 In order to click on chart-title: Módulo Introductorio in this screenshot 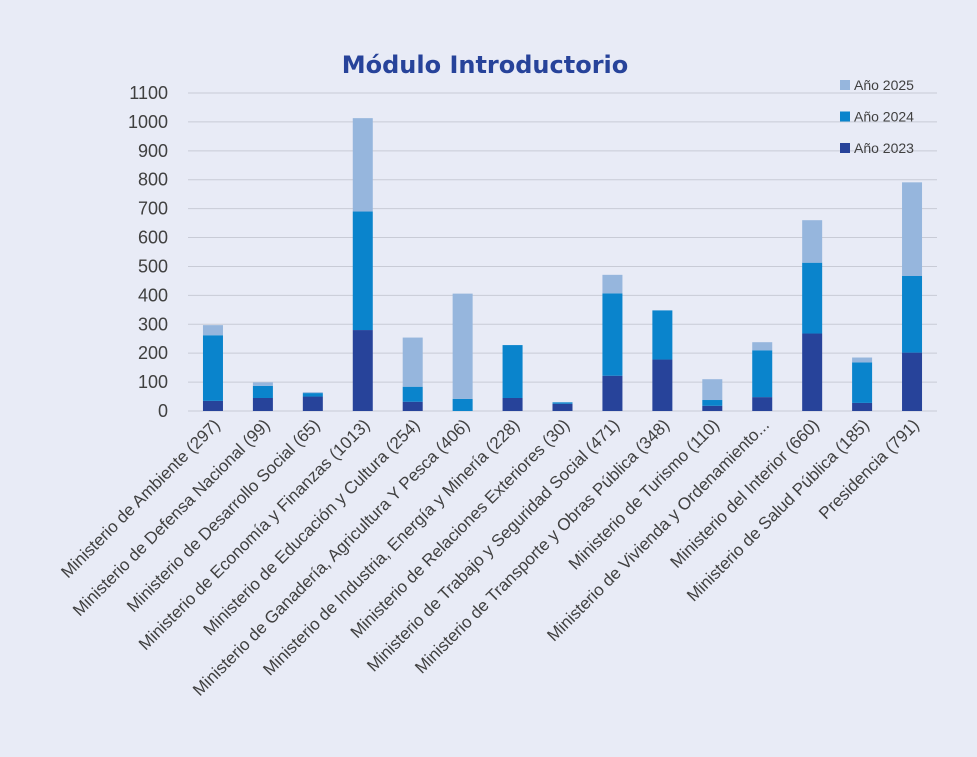, I will do `click(485, 65)`.